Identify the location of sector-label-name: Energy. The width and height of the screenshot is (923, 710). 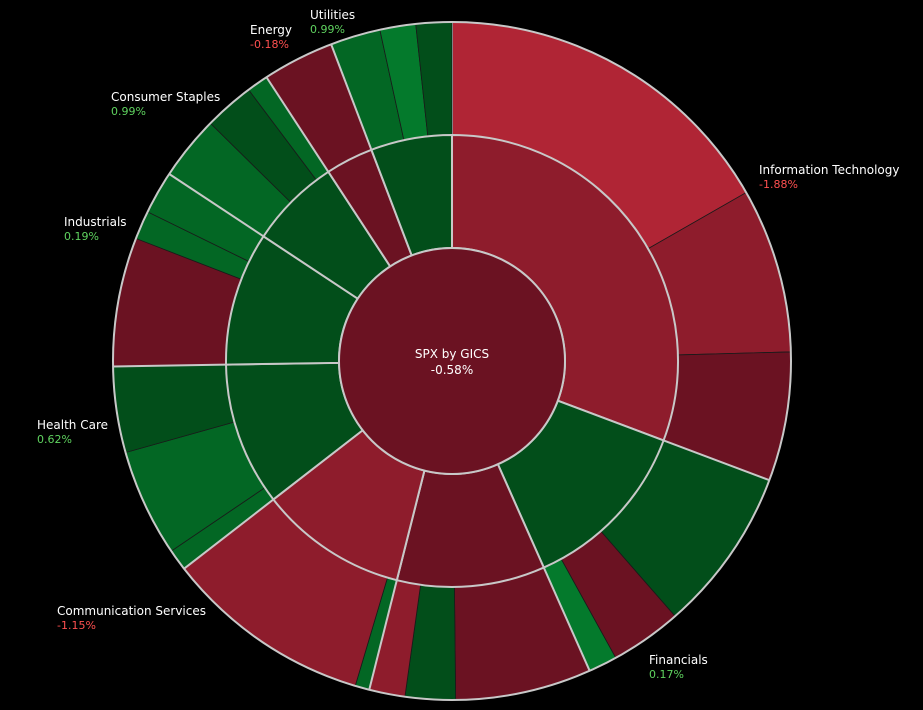
(271, 30).